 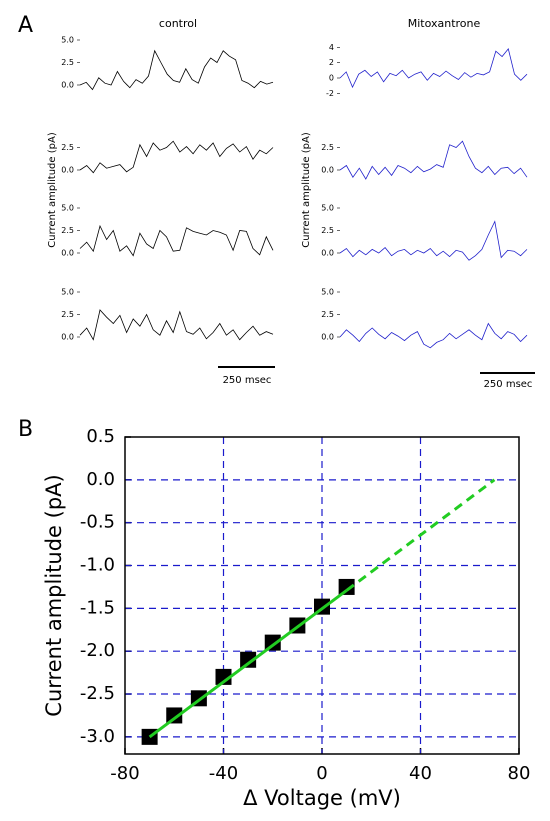 I want to click on y-tick-label: -2.0, so click(x=97, y=650).